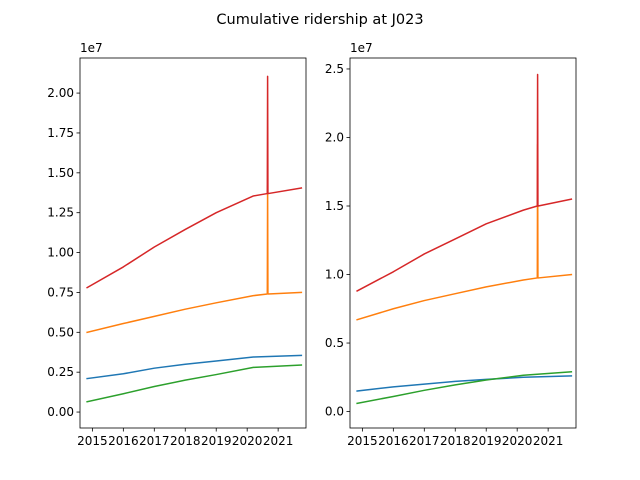  Describe the element at coordinates (334, 275) in the screenshot. I see `y-tick-label: 1.0` at that location.